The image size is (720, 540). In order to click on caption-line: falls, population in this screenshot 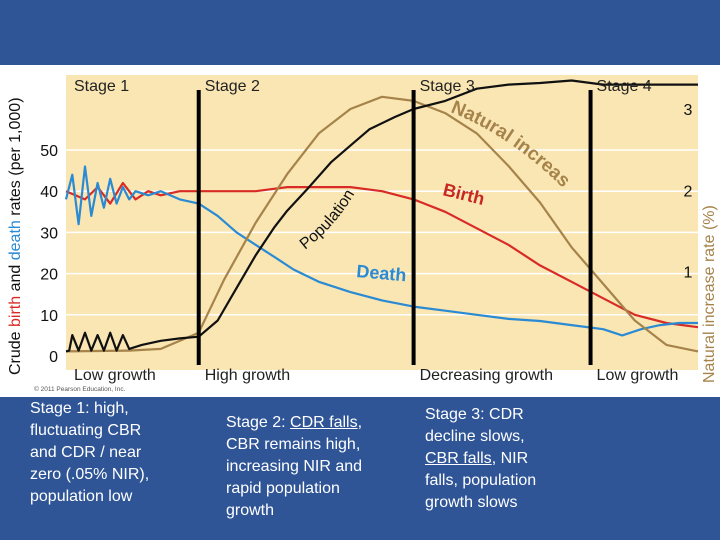, I will do `click(480, 481)`.